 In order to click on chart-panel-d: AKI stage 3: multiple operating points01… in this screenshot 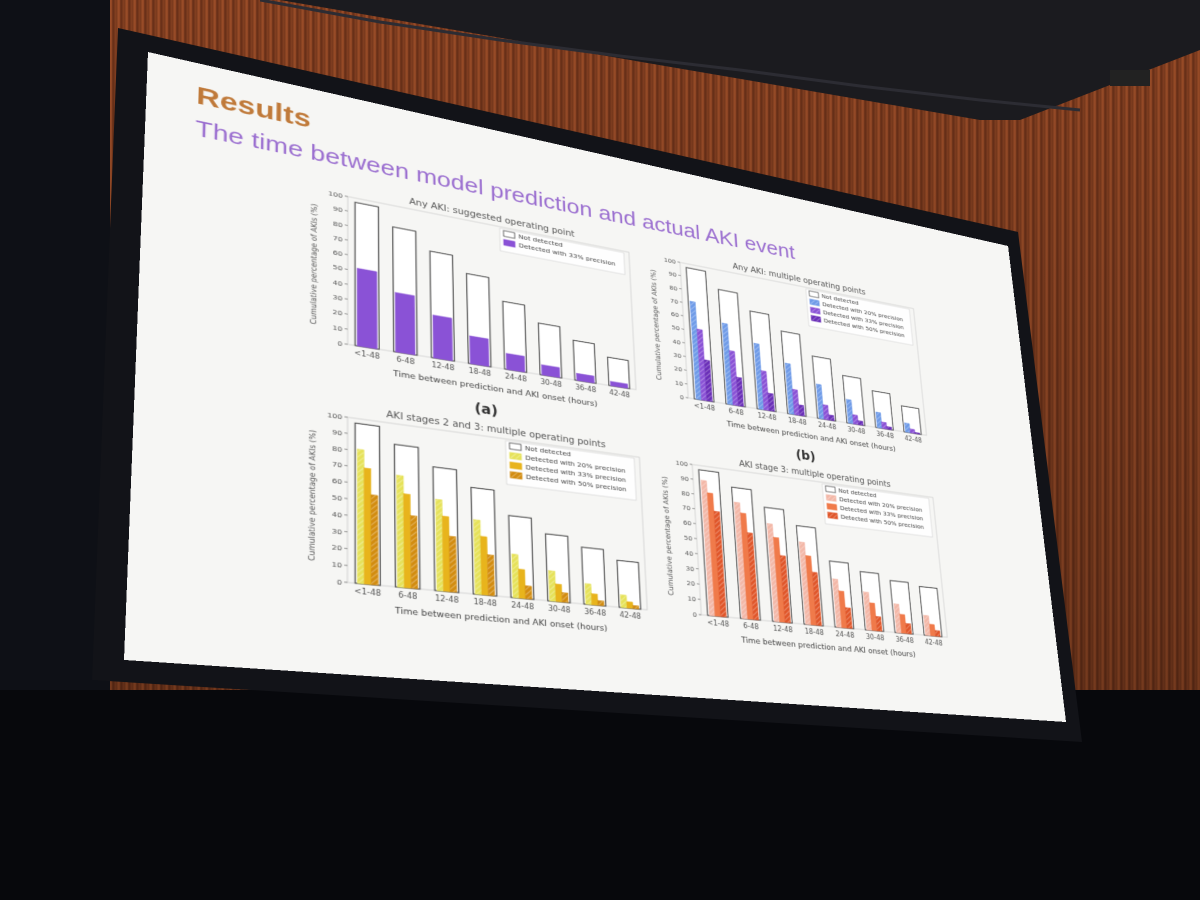, I will do `click(807, 555)`.